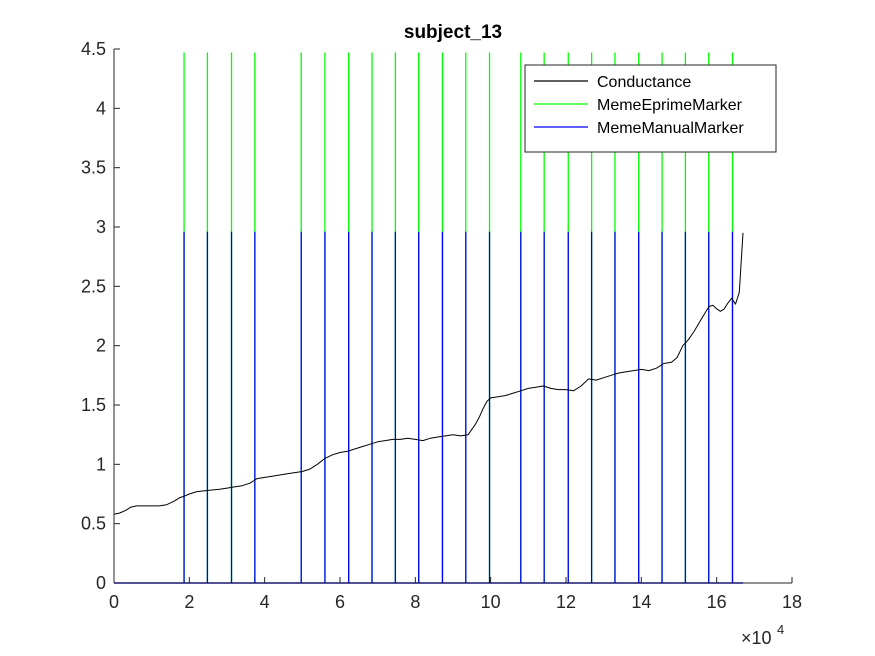 The height and width of the screenshot is (656, 875). What do you see at coordinates (780, 629) in the screenshot?
I see `x-exponent-power: 4` at bounding box center [780, 629].